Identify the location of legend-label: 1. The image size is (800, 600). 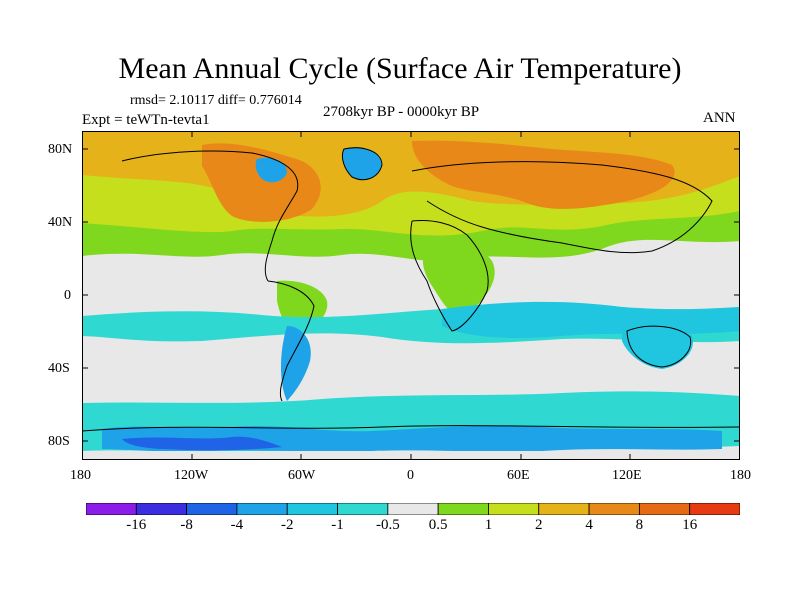
(488, 525).